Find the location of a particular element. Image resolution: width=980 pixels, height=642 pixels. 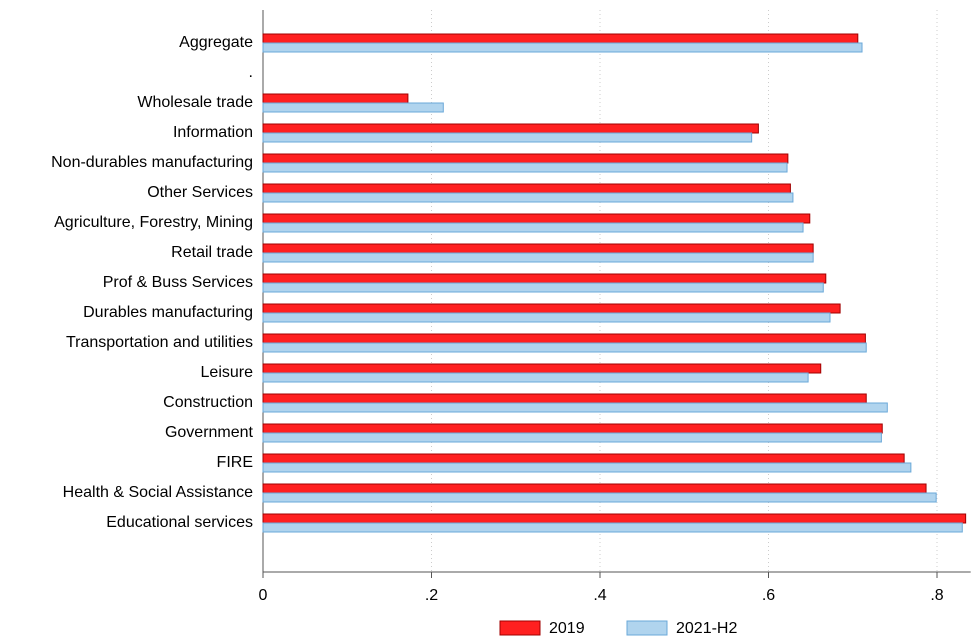

y-tick-label: Educational services is located at coordinates (179, 522).